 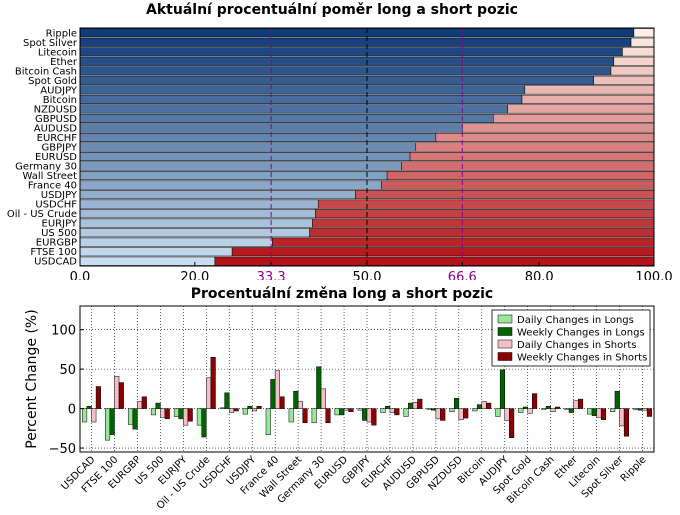 I want to click on category-label: Ripple, so click(x=61, y=33).